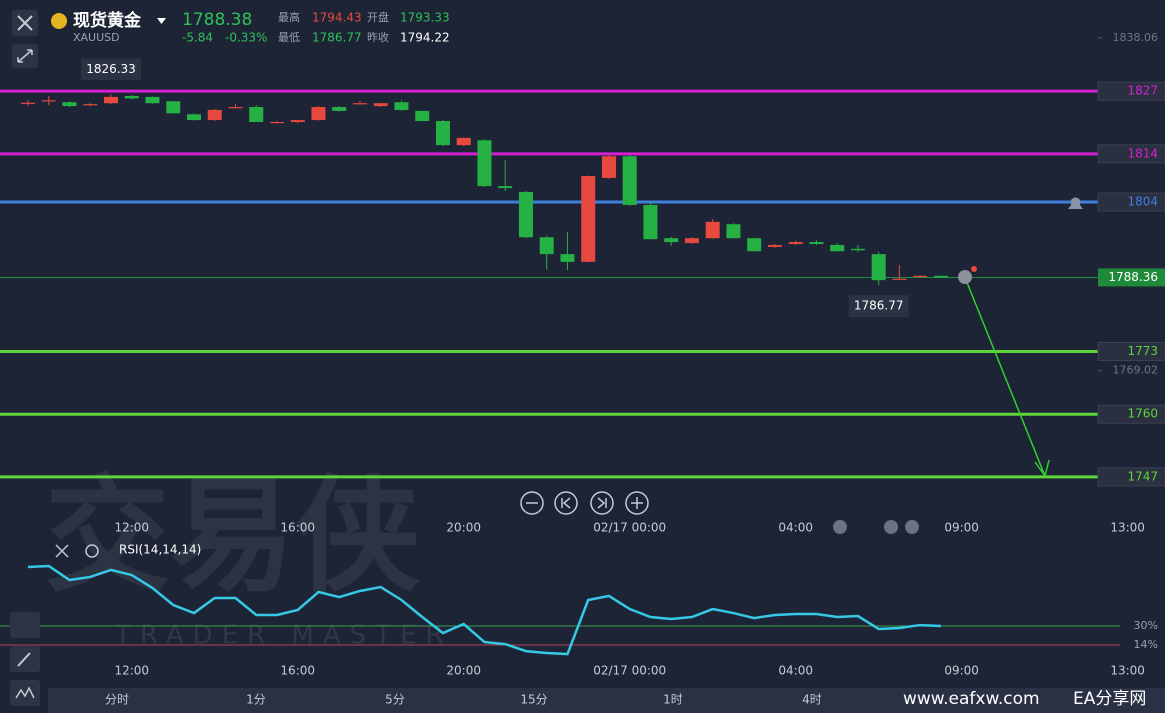 This screenshot has width=1165, height=713. What do you see at coordinates (197, 38) in the screenshot?
I see `change: -5.84` at bounding box center [197, 38].